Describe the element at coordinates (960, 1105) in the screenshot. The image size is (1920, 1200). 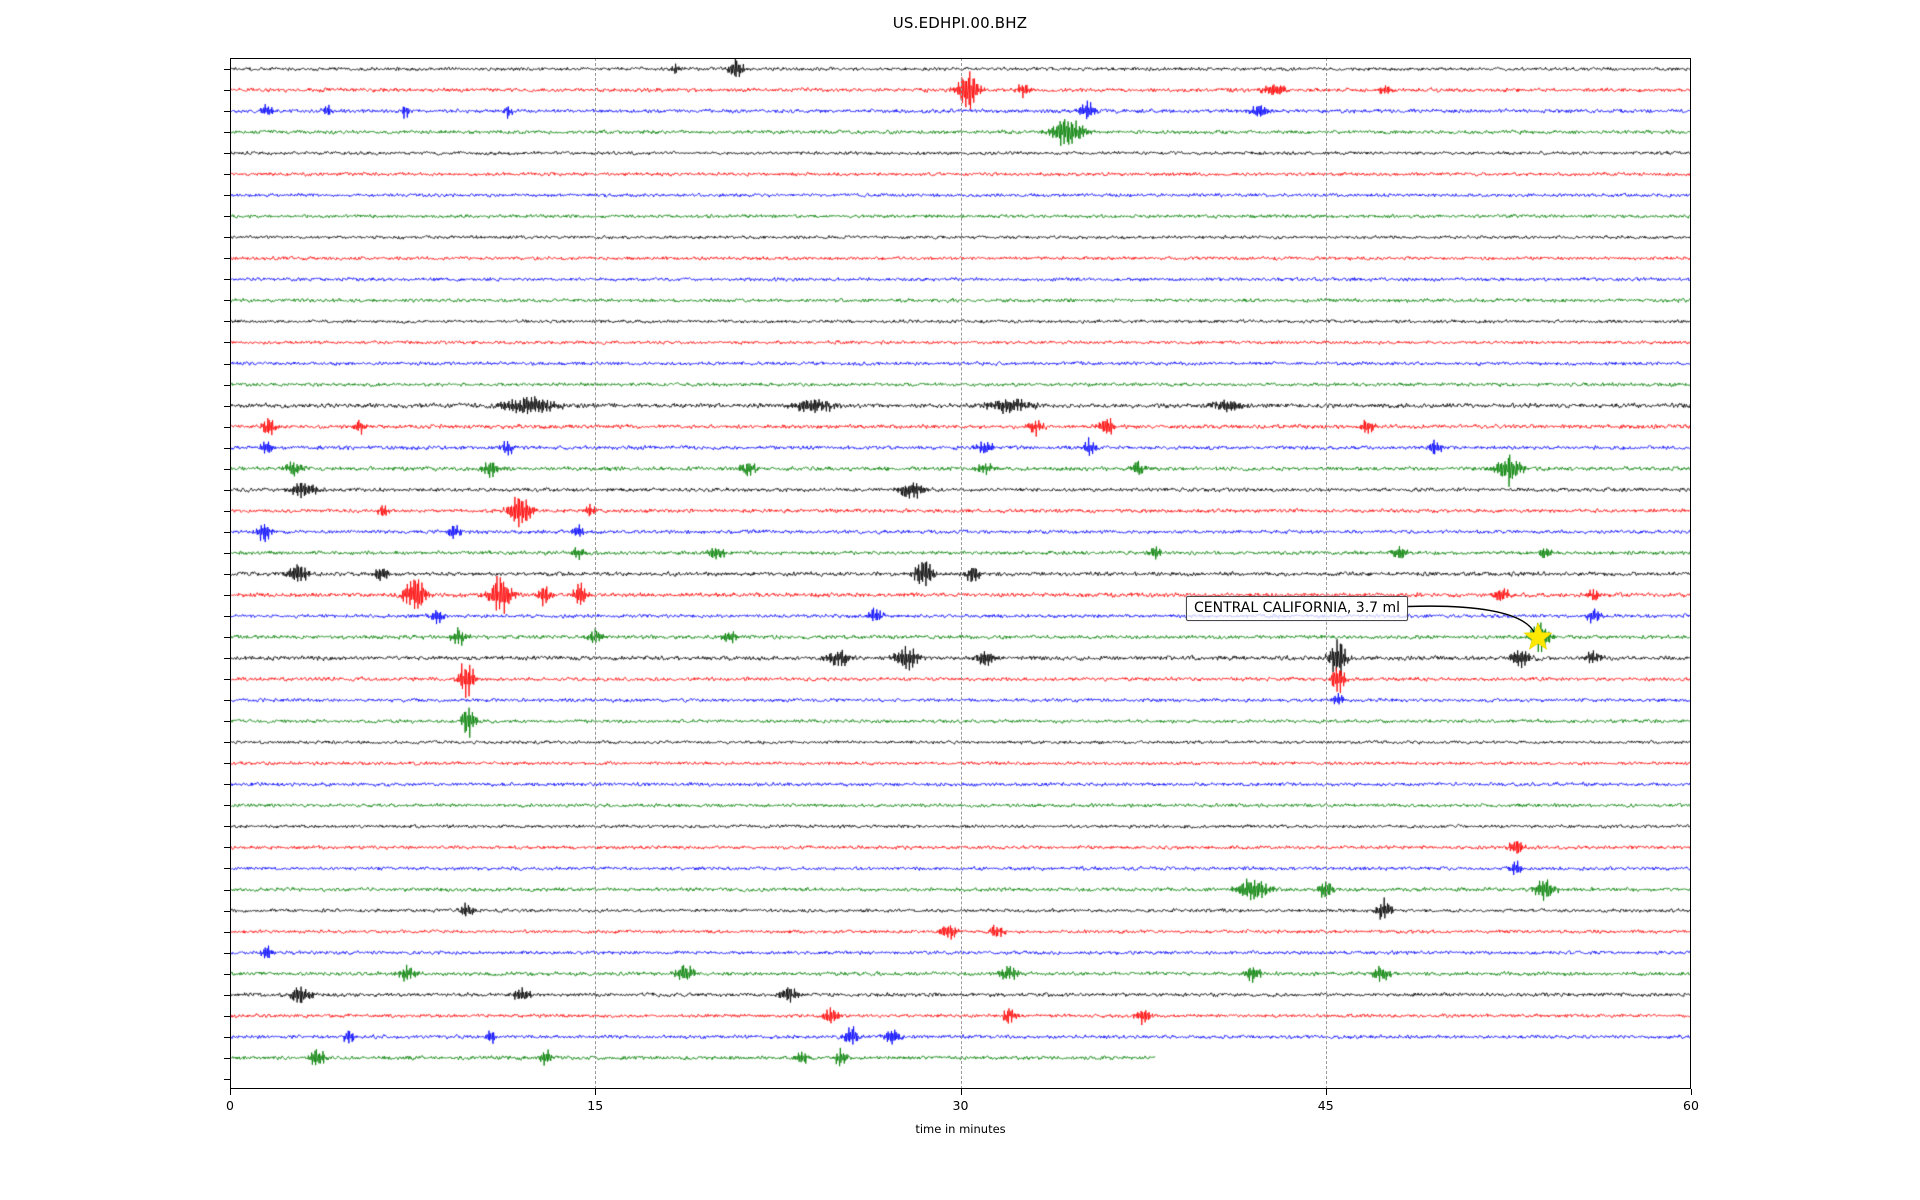
I see `x-tick-label: 30` at that location.